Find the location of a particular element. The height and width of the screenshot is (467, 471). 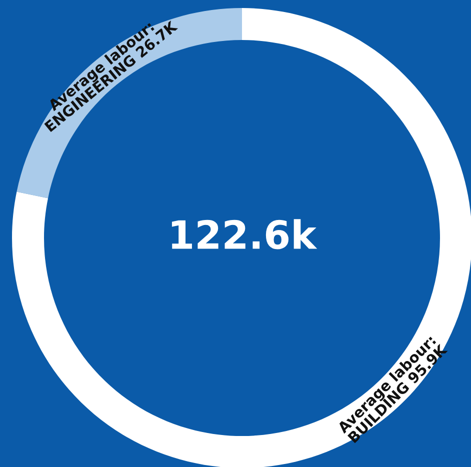

text: 122.6k is located at coordinates (245, 234).